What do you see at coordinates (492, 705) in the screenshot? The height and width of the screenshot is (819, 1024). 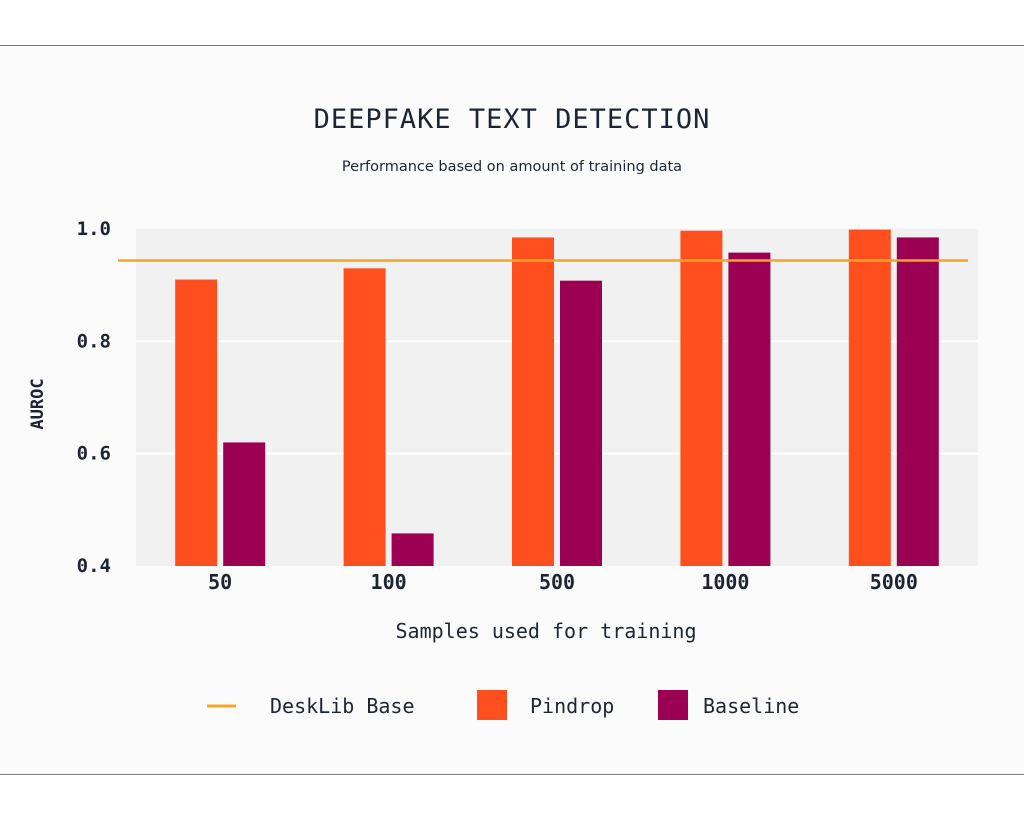 I see `legend-swatch-pindrop` at bounding box center [492, 705].